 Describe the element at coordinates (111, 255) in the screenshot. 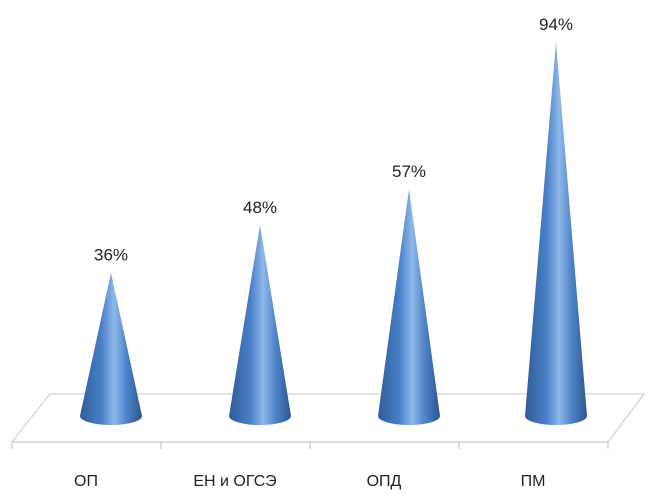

I see `data-label-1: 36%` at that location.